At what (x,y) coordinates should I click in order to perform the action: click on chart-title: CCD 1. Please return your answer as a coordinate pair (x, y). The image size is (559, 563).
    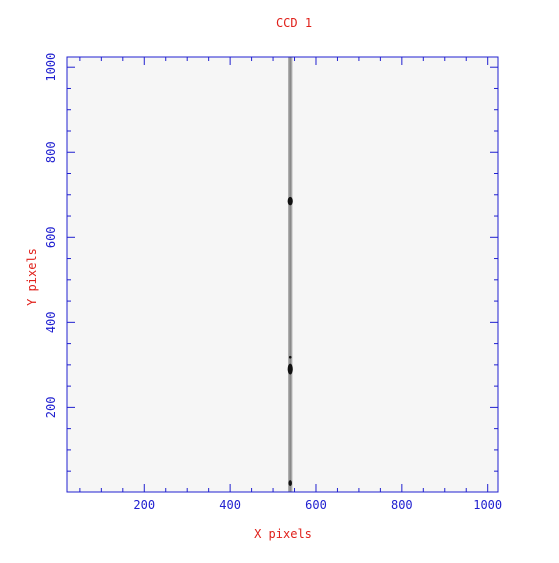
    Looking at the image, I should click on (294, 23).